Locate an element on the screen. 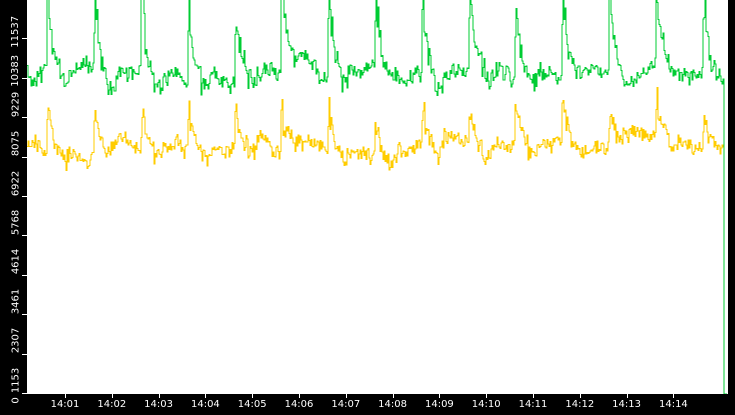  y-axis-tick-label: 9229 is located at coordinates (15, 104).